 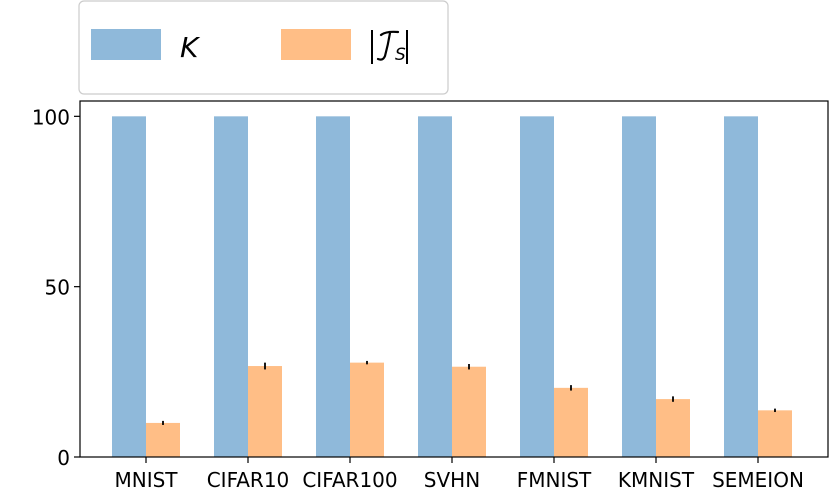 I want to click on y-tick-label-0: 0, so click(x=63, y=458).